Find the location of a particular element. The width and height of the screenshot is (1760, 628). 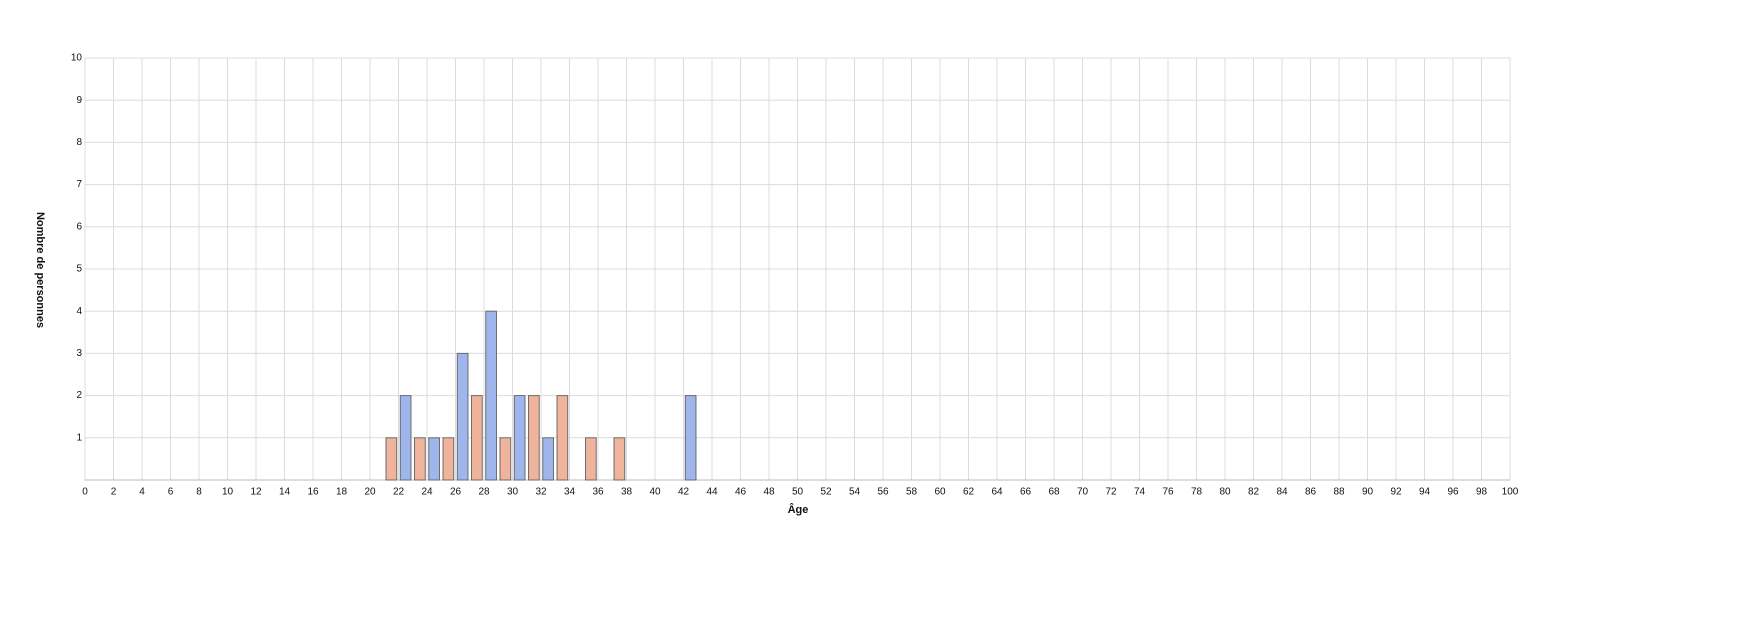

x-tick-label: 62 is located at coordinates (969, 492).